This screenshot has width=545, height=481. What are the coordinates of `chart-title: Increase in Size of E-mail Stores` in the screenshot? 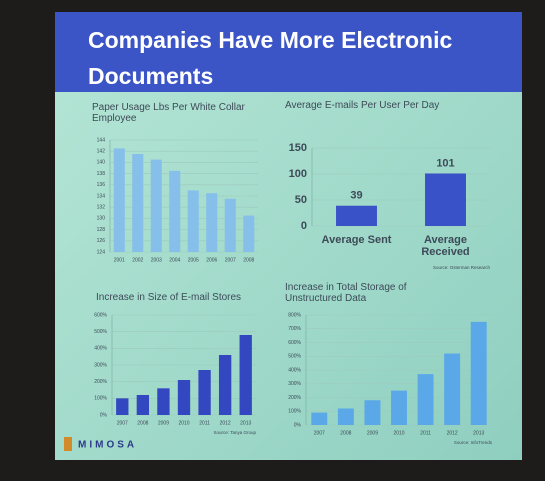 It's located at (169, 297).